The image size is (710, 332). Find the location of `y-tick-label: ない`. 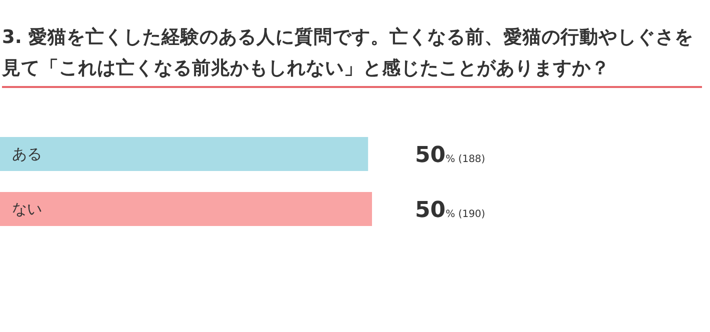

y-tick-label: ない is located at coordinates (27, 209).